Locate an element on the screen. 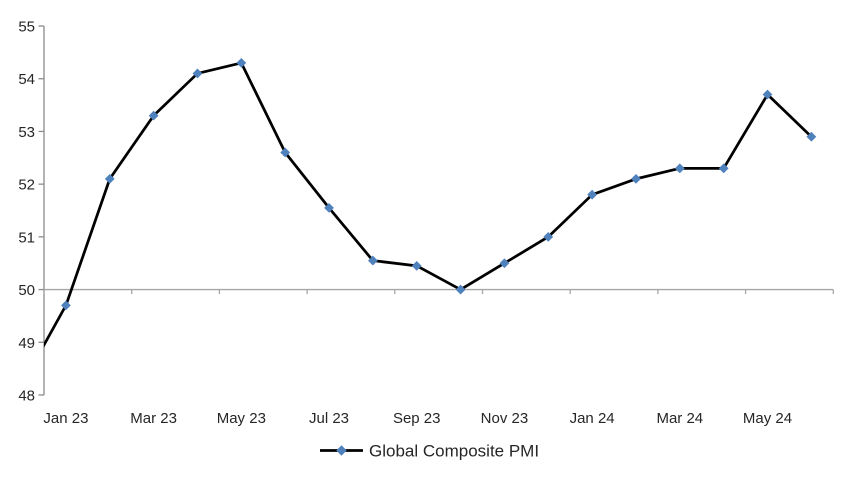 Image resolution: width=852 pixels, height=481 pixels. y-tick-label: 49 is located at coordinates (26, 343).